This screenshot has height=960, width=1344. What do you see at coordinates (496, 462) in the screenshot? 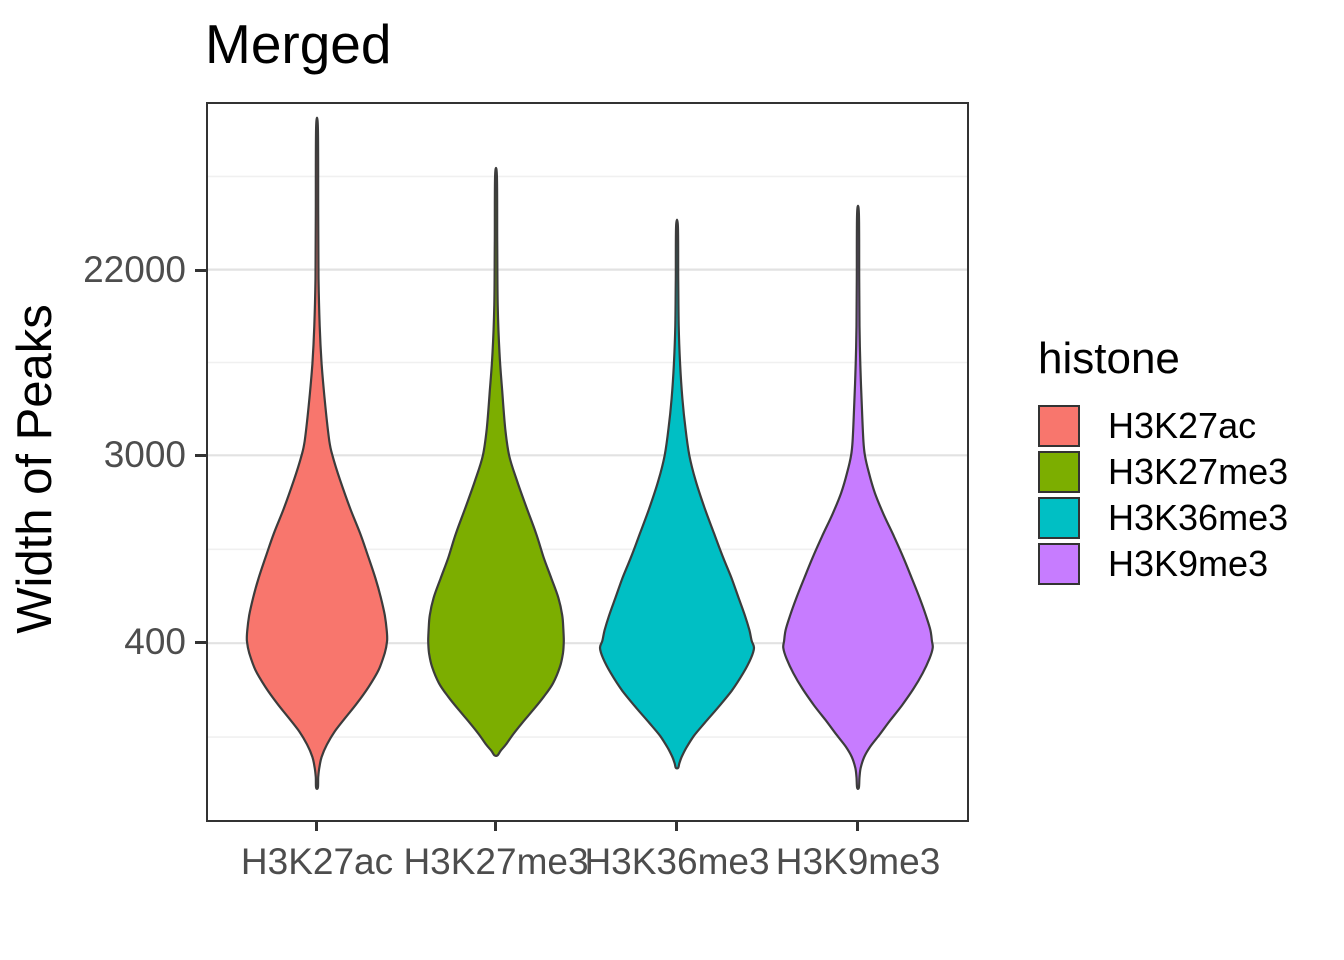
I see `violin-H3K27me3` at bounding box center [496, 462].